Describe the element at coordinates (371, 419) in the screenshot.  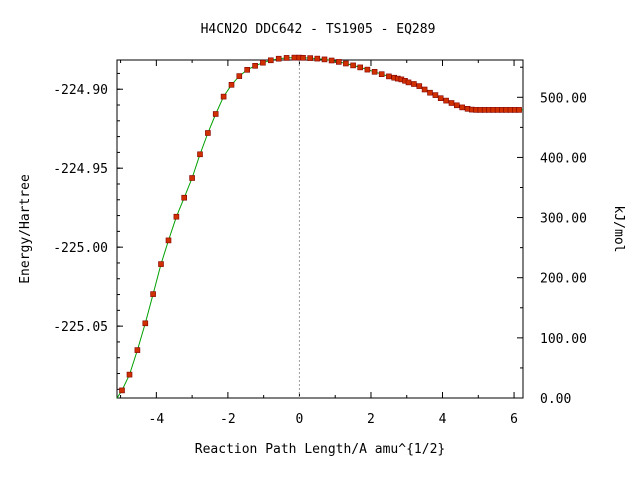
I see `x-tick-label: 2` at that location.